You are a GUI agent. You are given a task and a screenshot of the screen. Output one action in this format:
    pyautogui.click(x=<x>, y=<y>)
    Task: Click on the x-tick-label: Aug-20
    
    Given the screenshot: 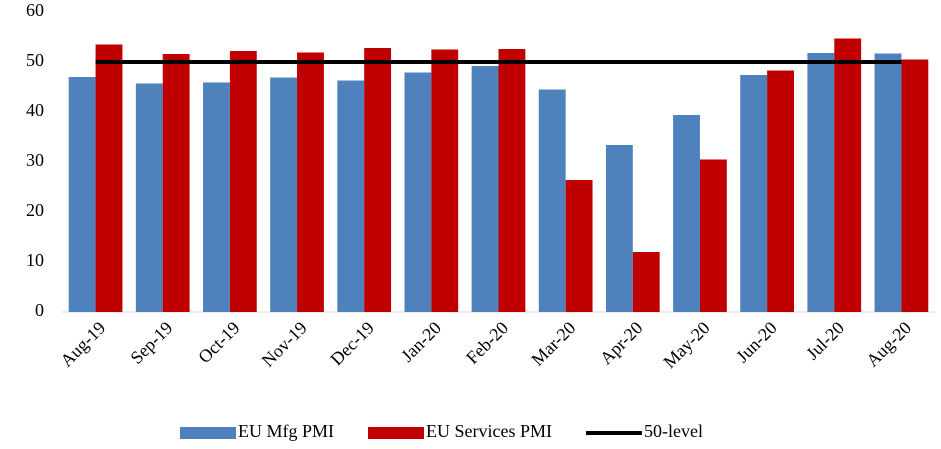 What is the action you would take?
    pyautogui.click(x=888, y=344)
    